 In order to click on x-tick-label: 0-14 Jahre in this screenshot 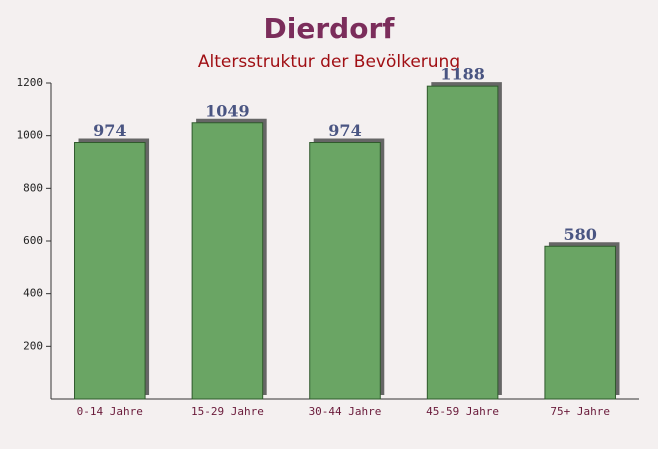, I will do `click(110, 411)`.